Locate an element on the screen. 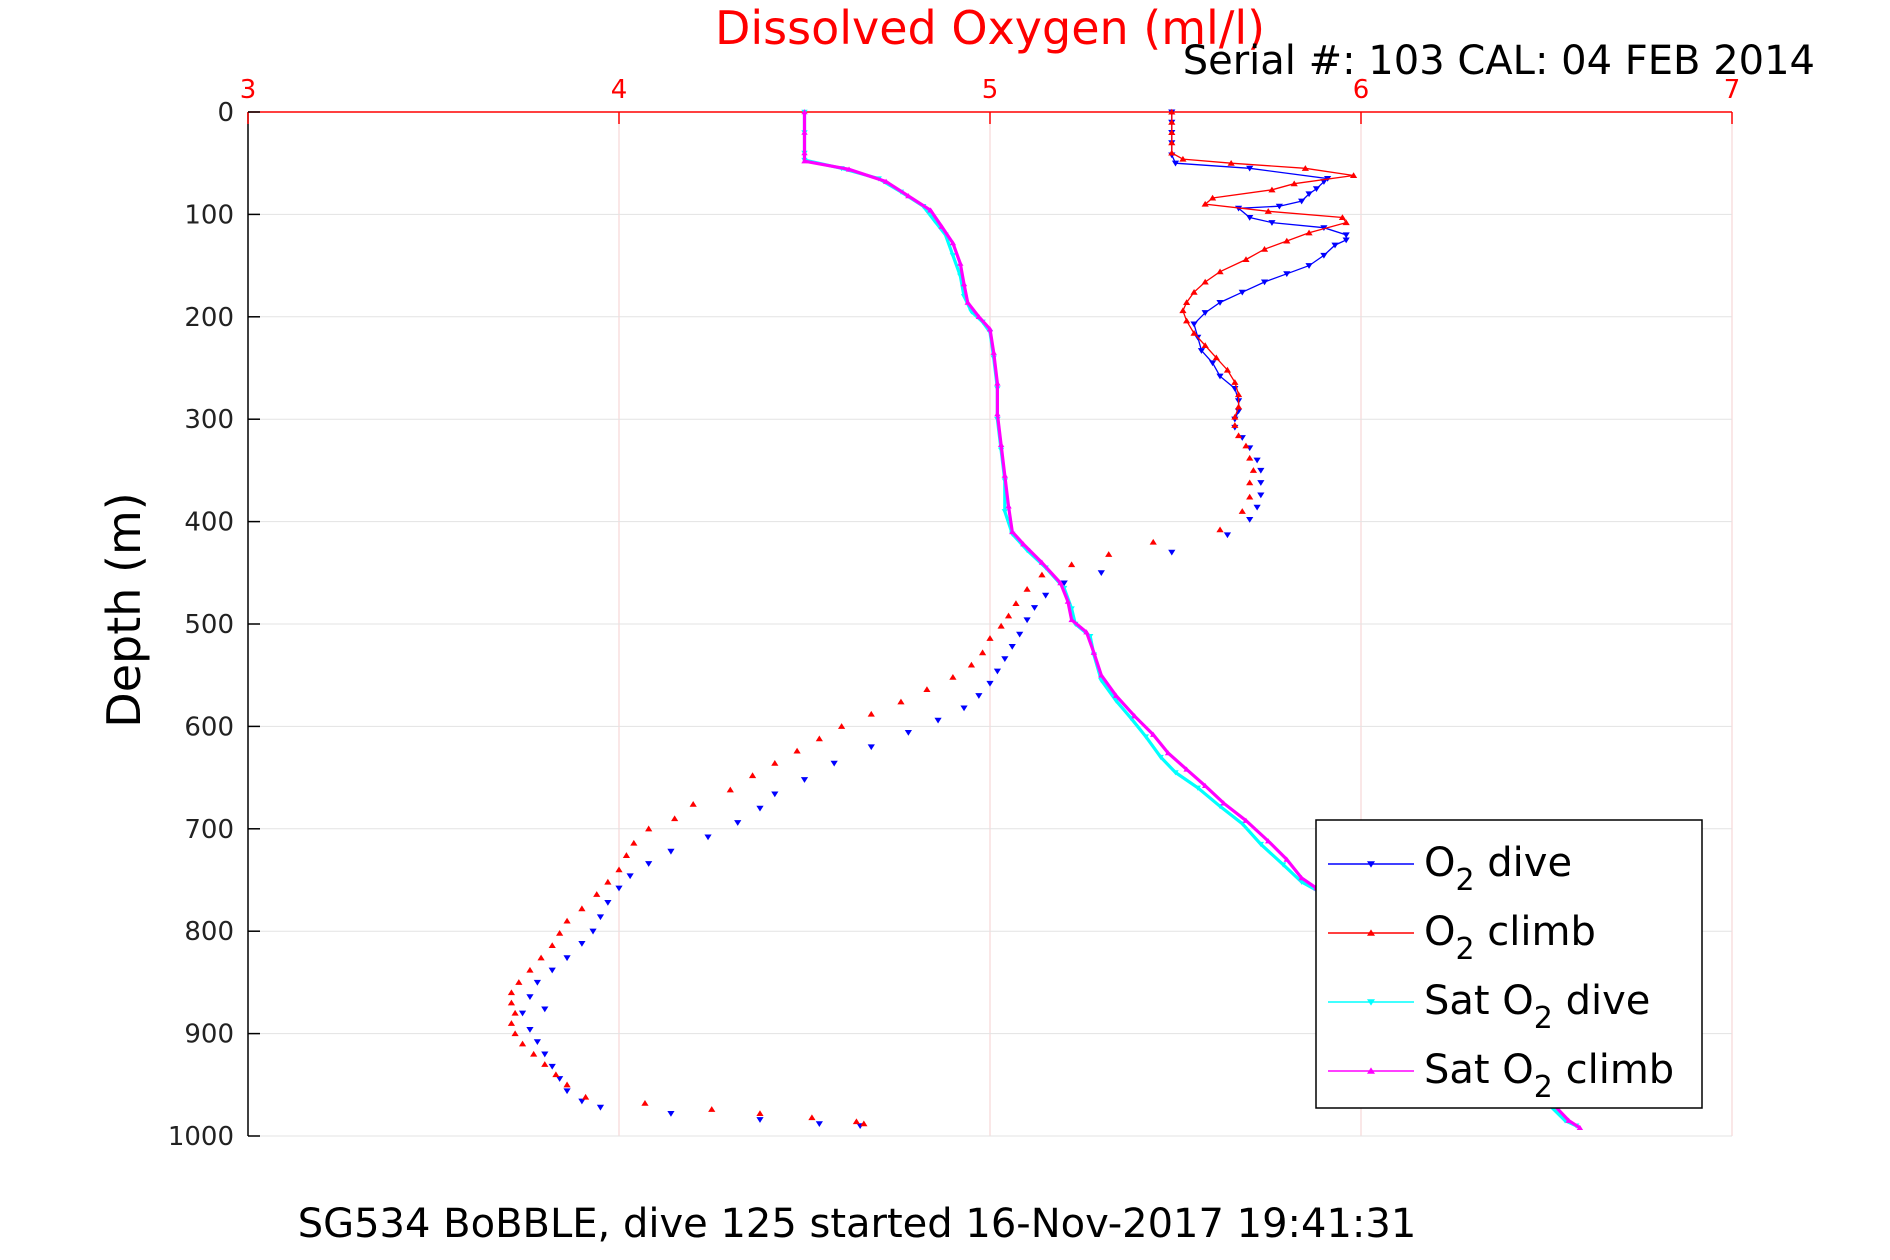 This screenshot has width=1890, height=1260. legend-swatch-marker is located at coordinates (1371, 1002).